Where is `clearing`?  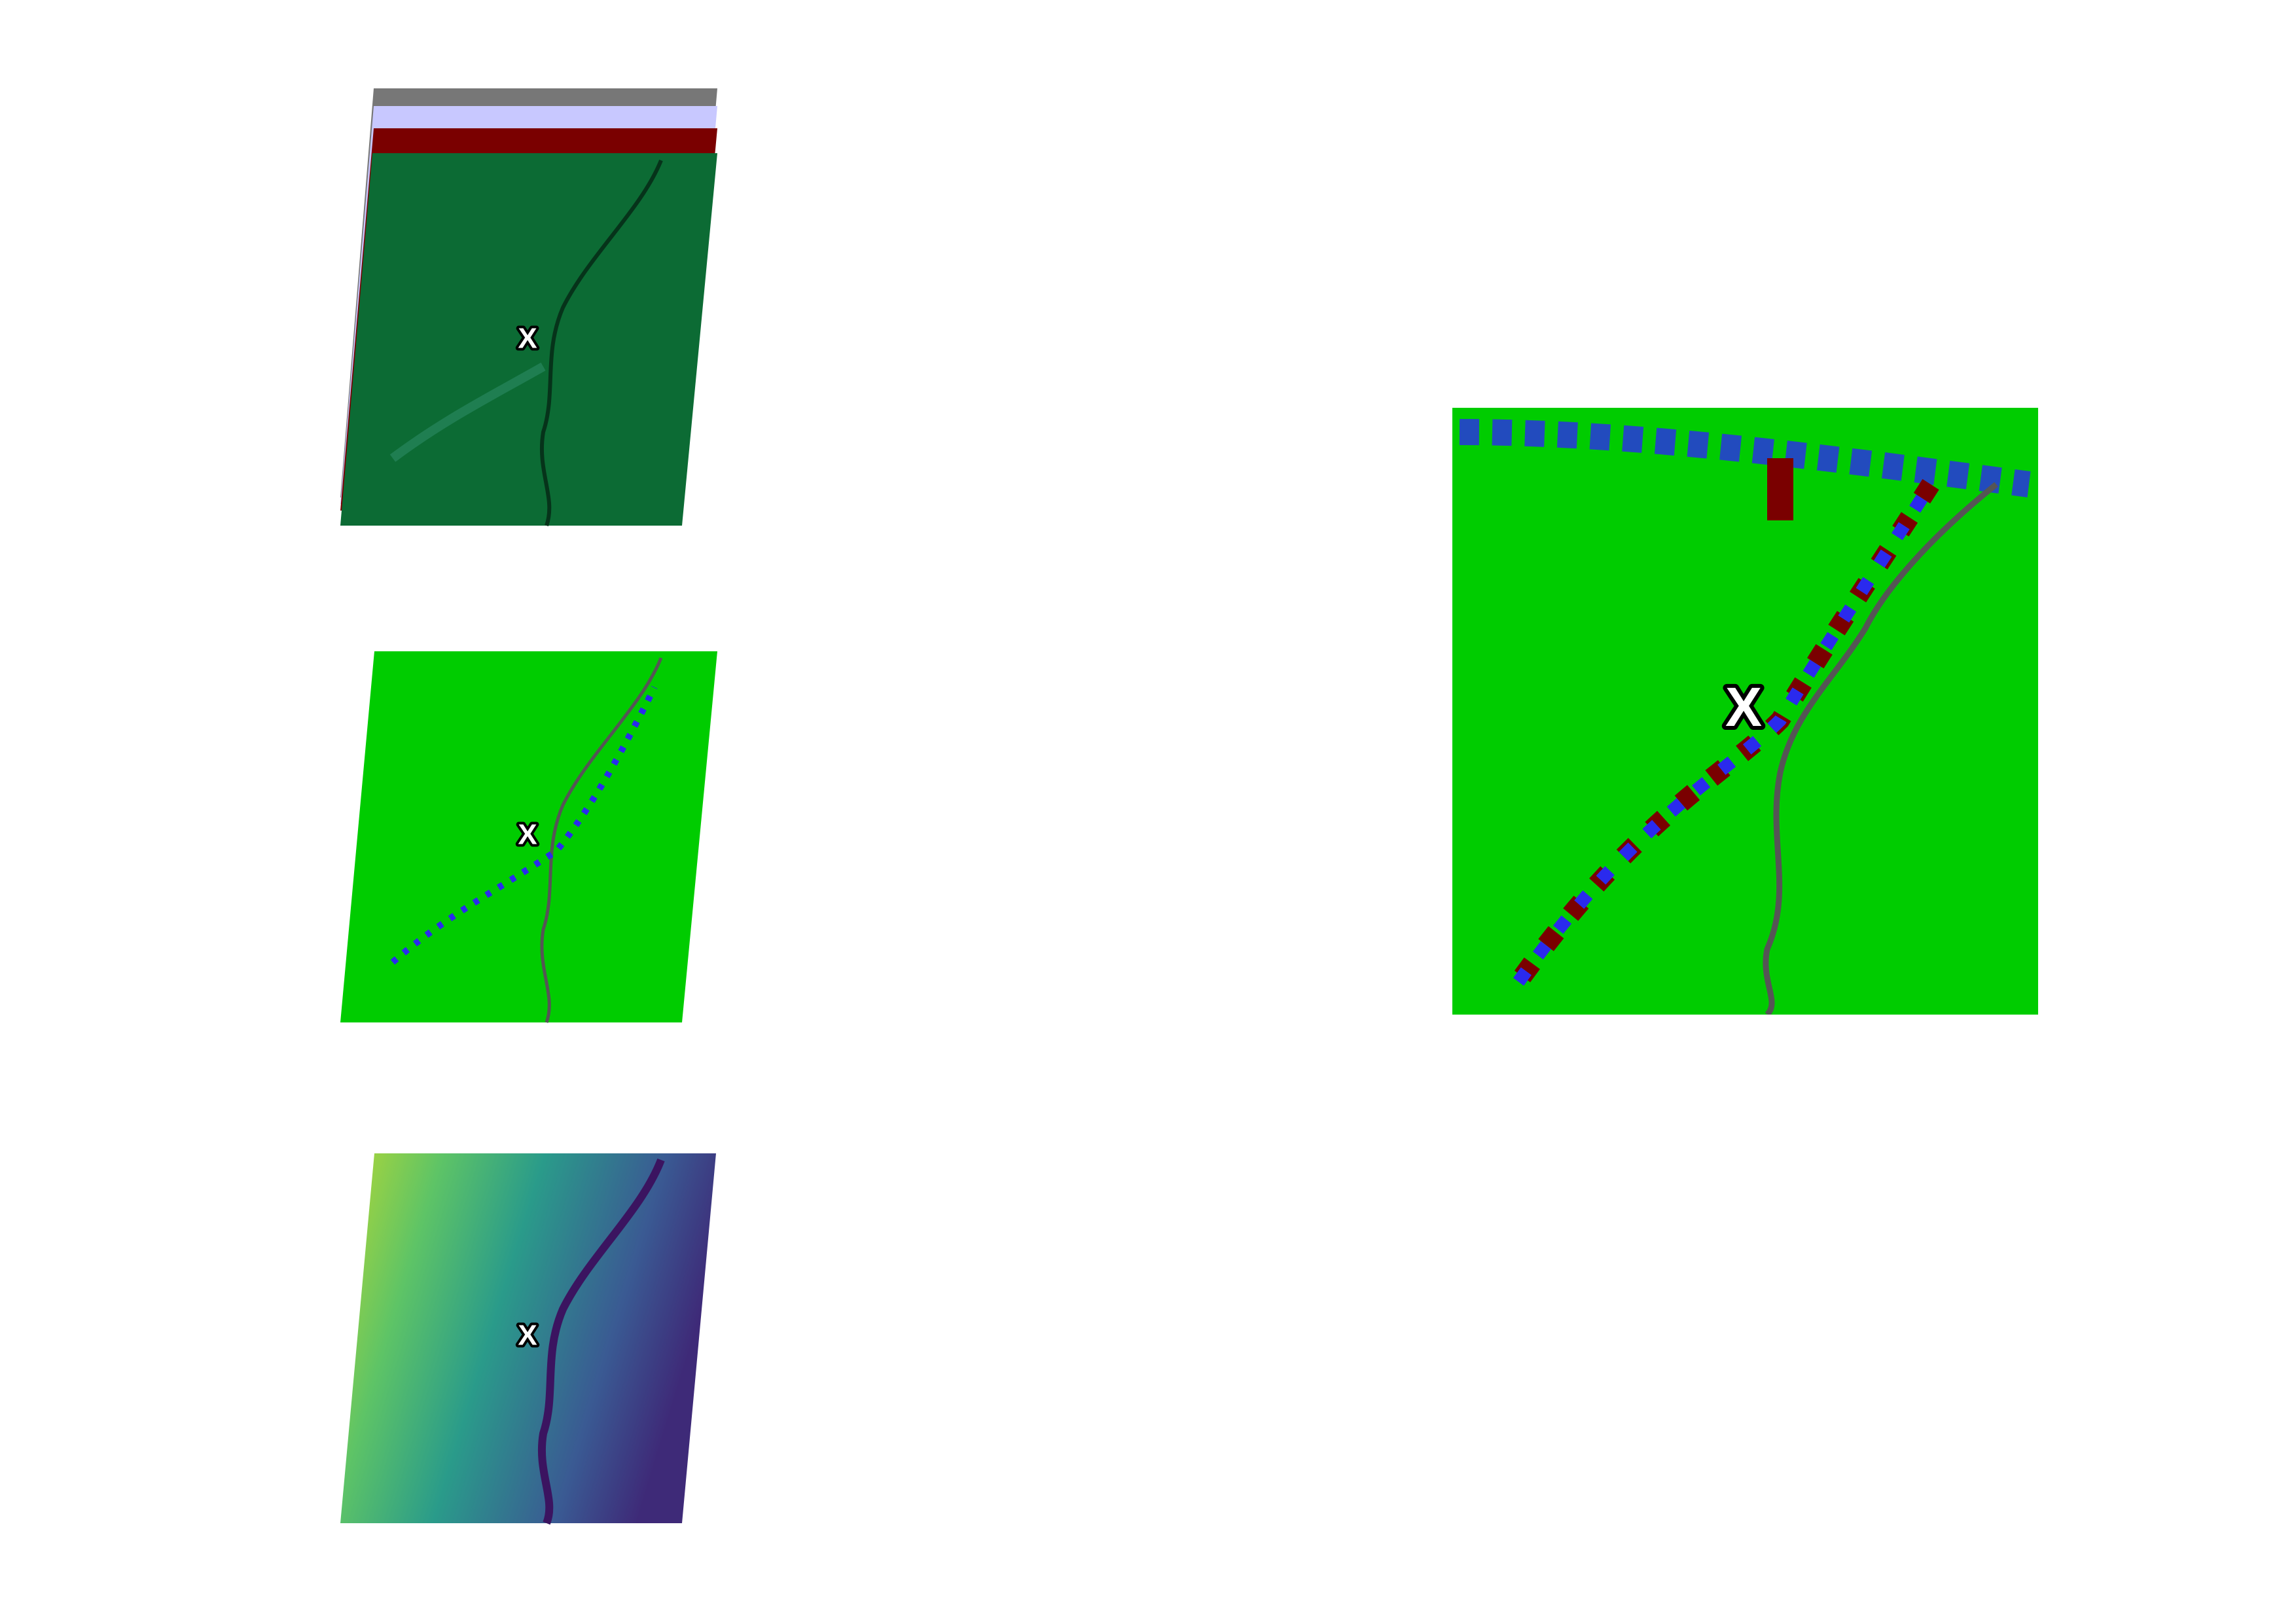
clearing is located at coordinates (1780, 489).